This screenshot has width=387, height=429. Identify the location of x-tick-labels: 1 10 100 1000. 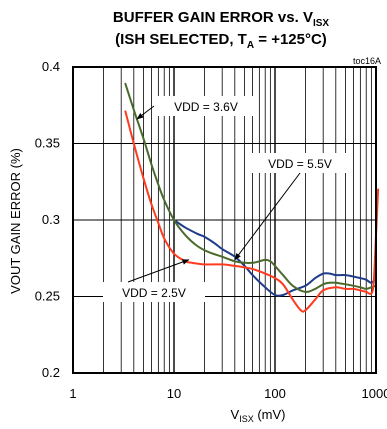
(228, 393).